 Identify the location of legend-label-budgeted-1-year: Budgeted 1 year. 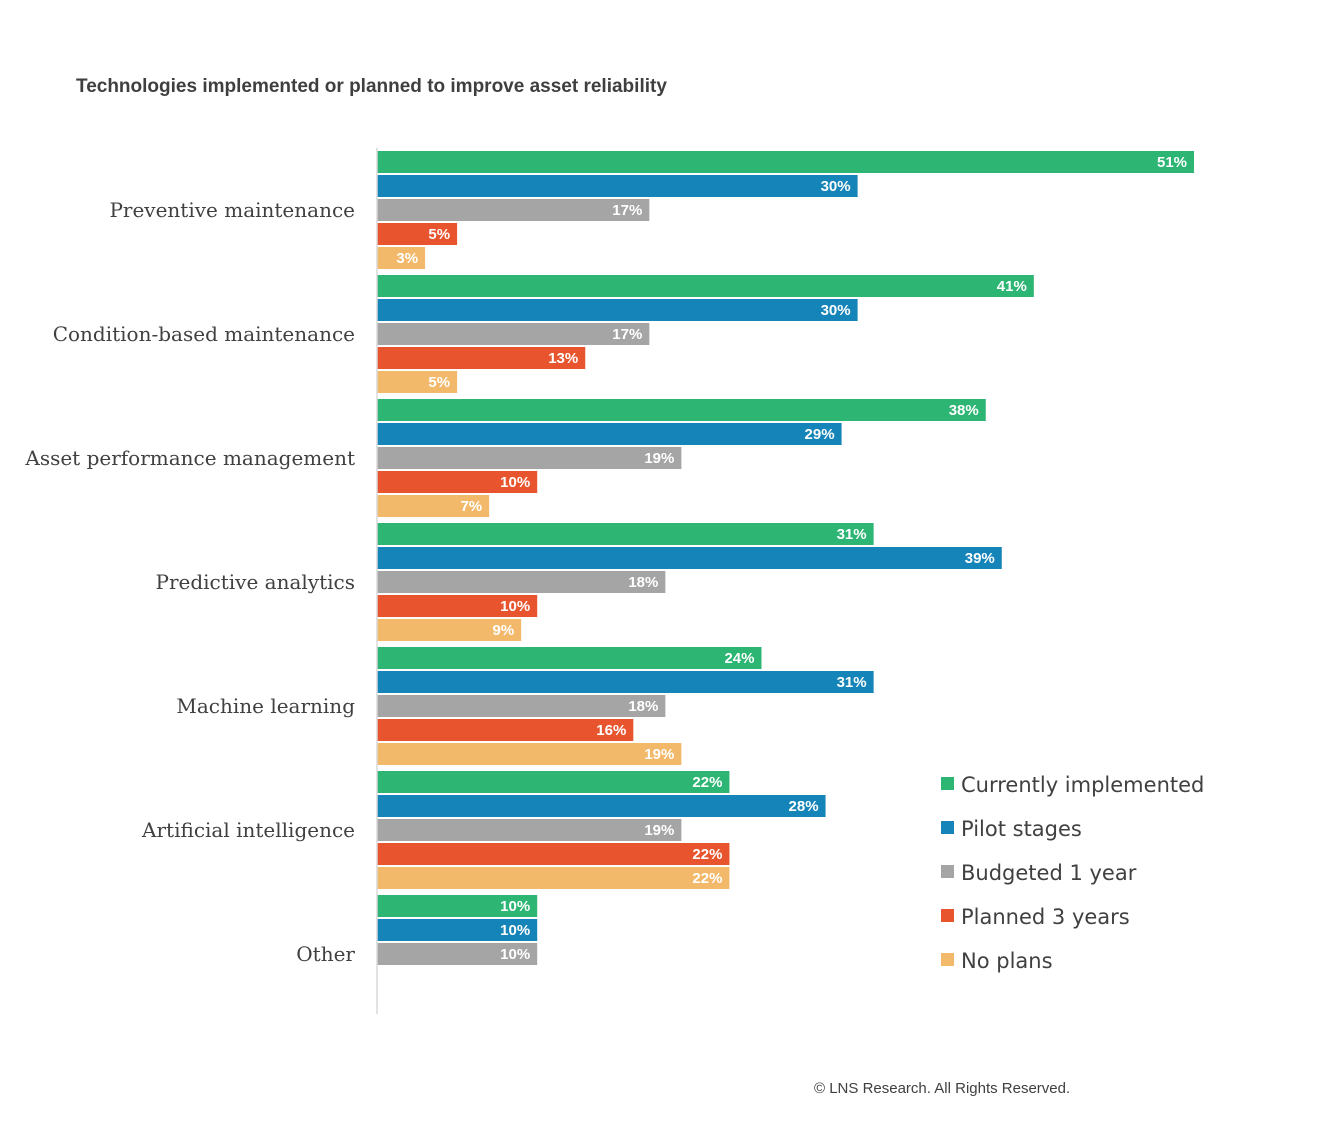
(1049, 873).